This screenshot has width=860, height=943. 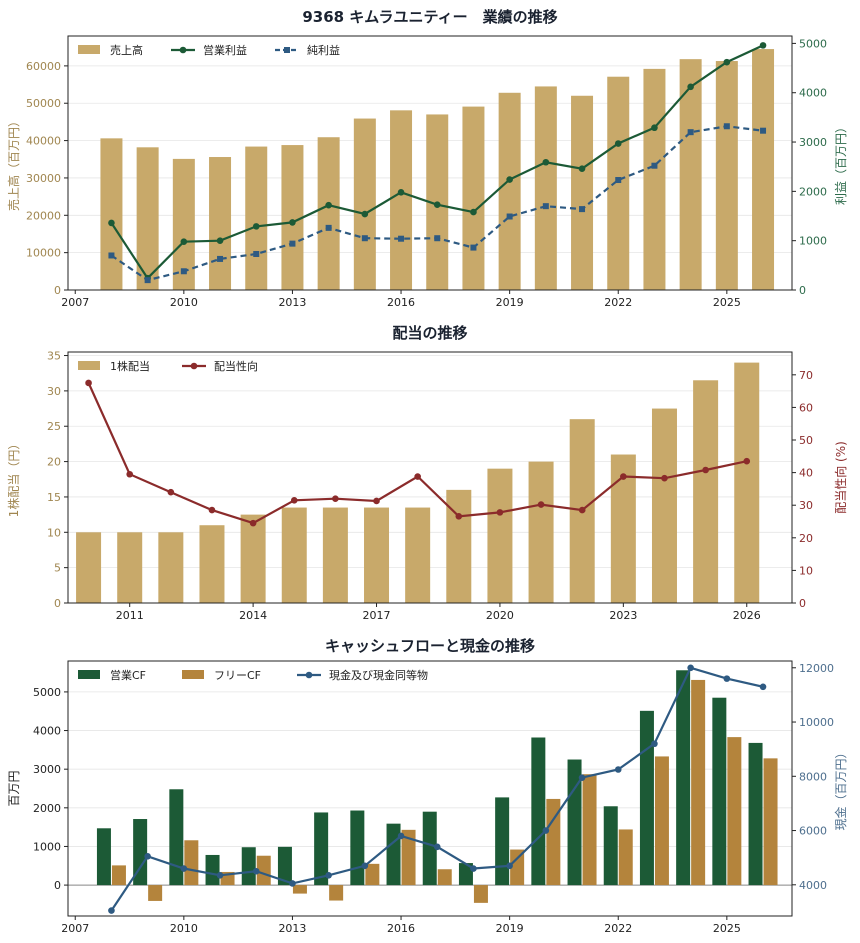 I want to click on y-tick-label-left: 25, so click(x=54, y=426).